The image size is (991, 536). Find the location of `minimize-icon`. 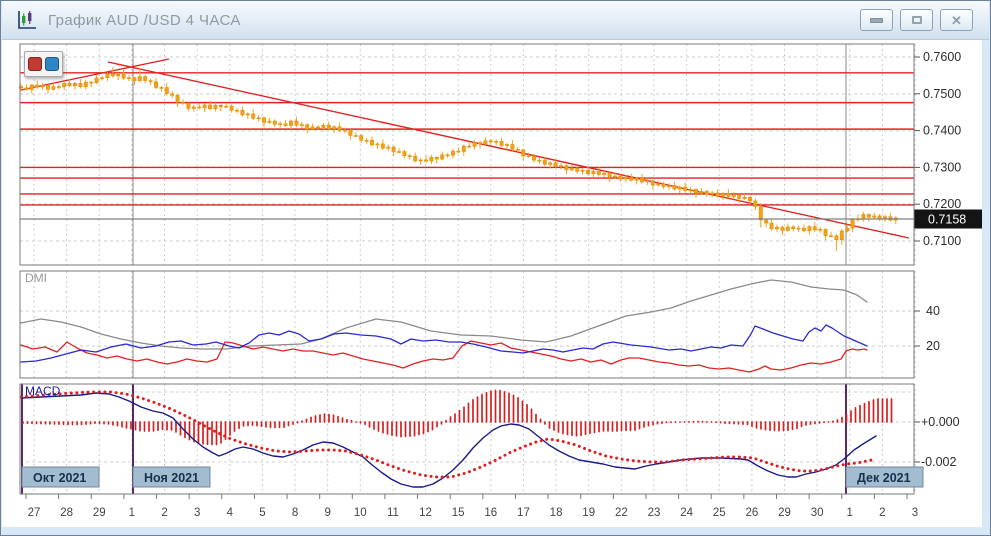

minimize-icon is located at coordinates (876, 20).